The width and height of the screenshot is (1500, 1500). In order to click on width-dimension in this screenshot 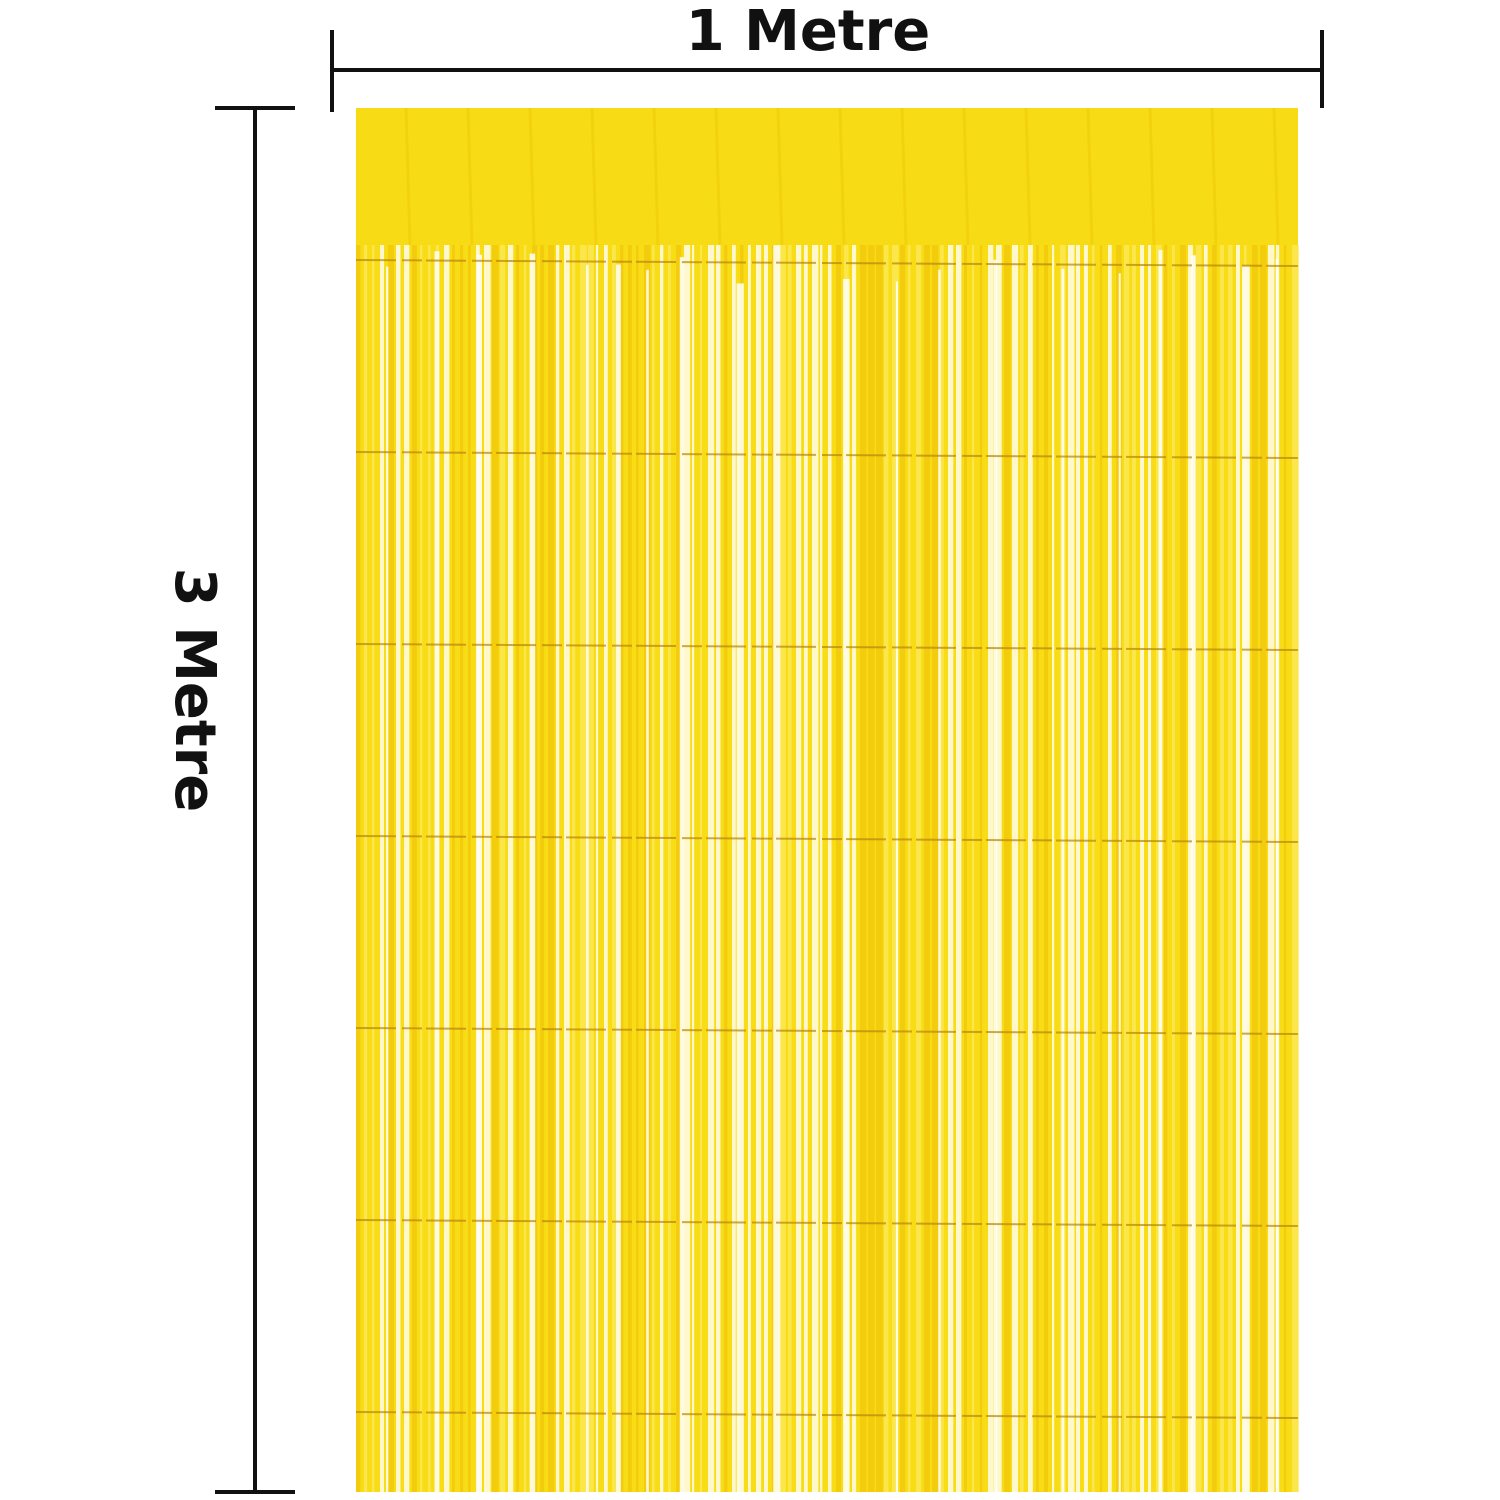, I will do `click(827, 71)`.